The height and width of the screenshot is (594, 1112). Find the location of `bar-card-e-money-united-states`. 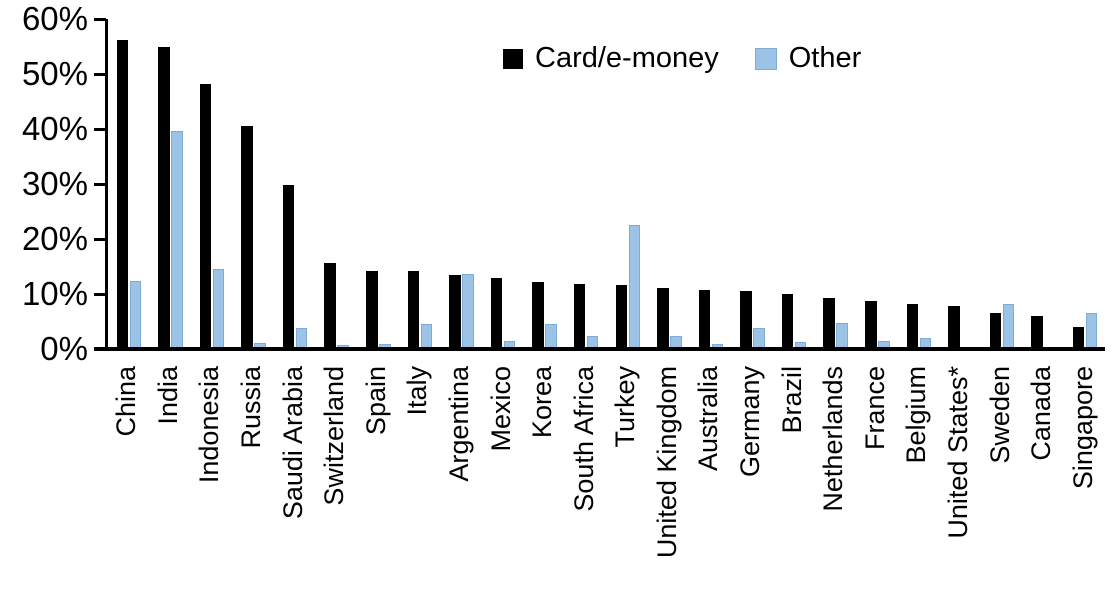

bar-card-e-money-united-states is located at coordinates (954, 327).